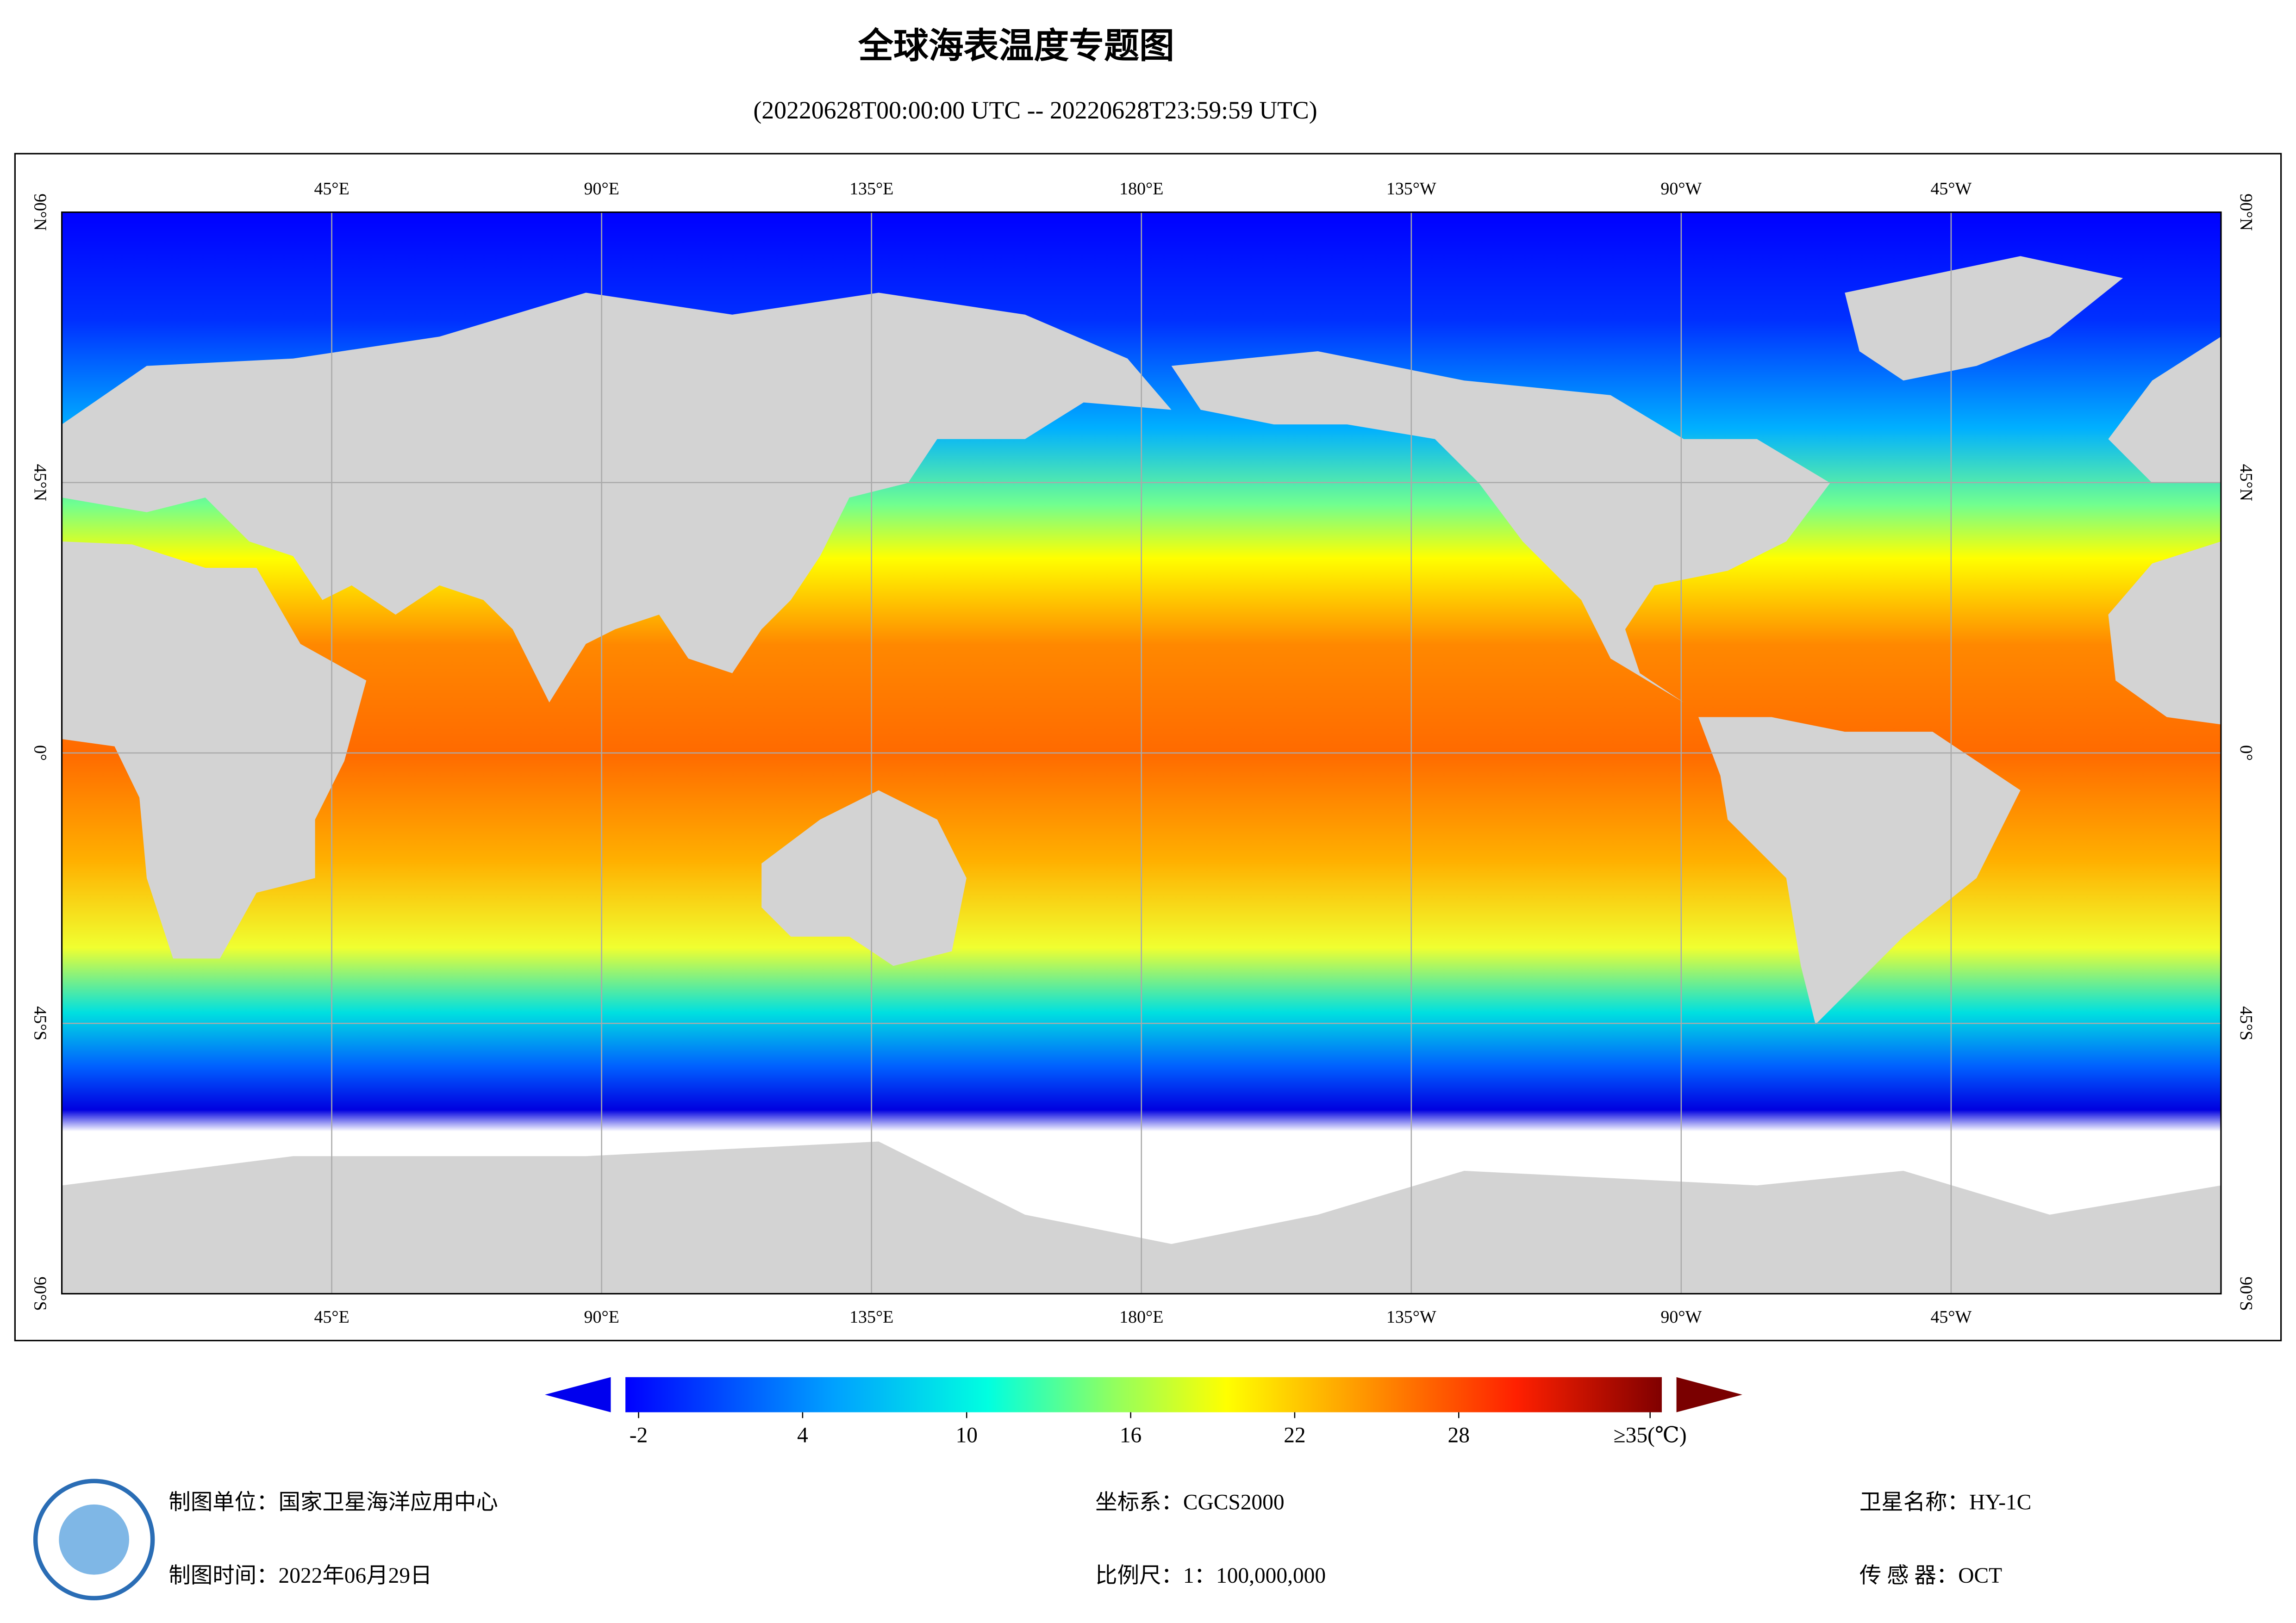 Image resolution: width=2296 pixels, height=1623 pixels. What do you see at coordinates (967, 1435) in the screenshot?
I see `colorbar-tick-label: 10` at bounding box center [967, 1435].